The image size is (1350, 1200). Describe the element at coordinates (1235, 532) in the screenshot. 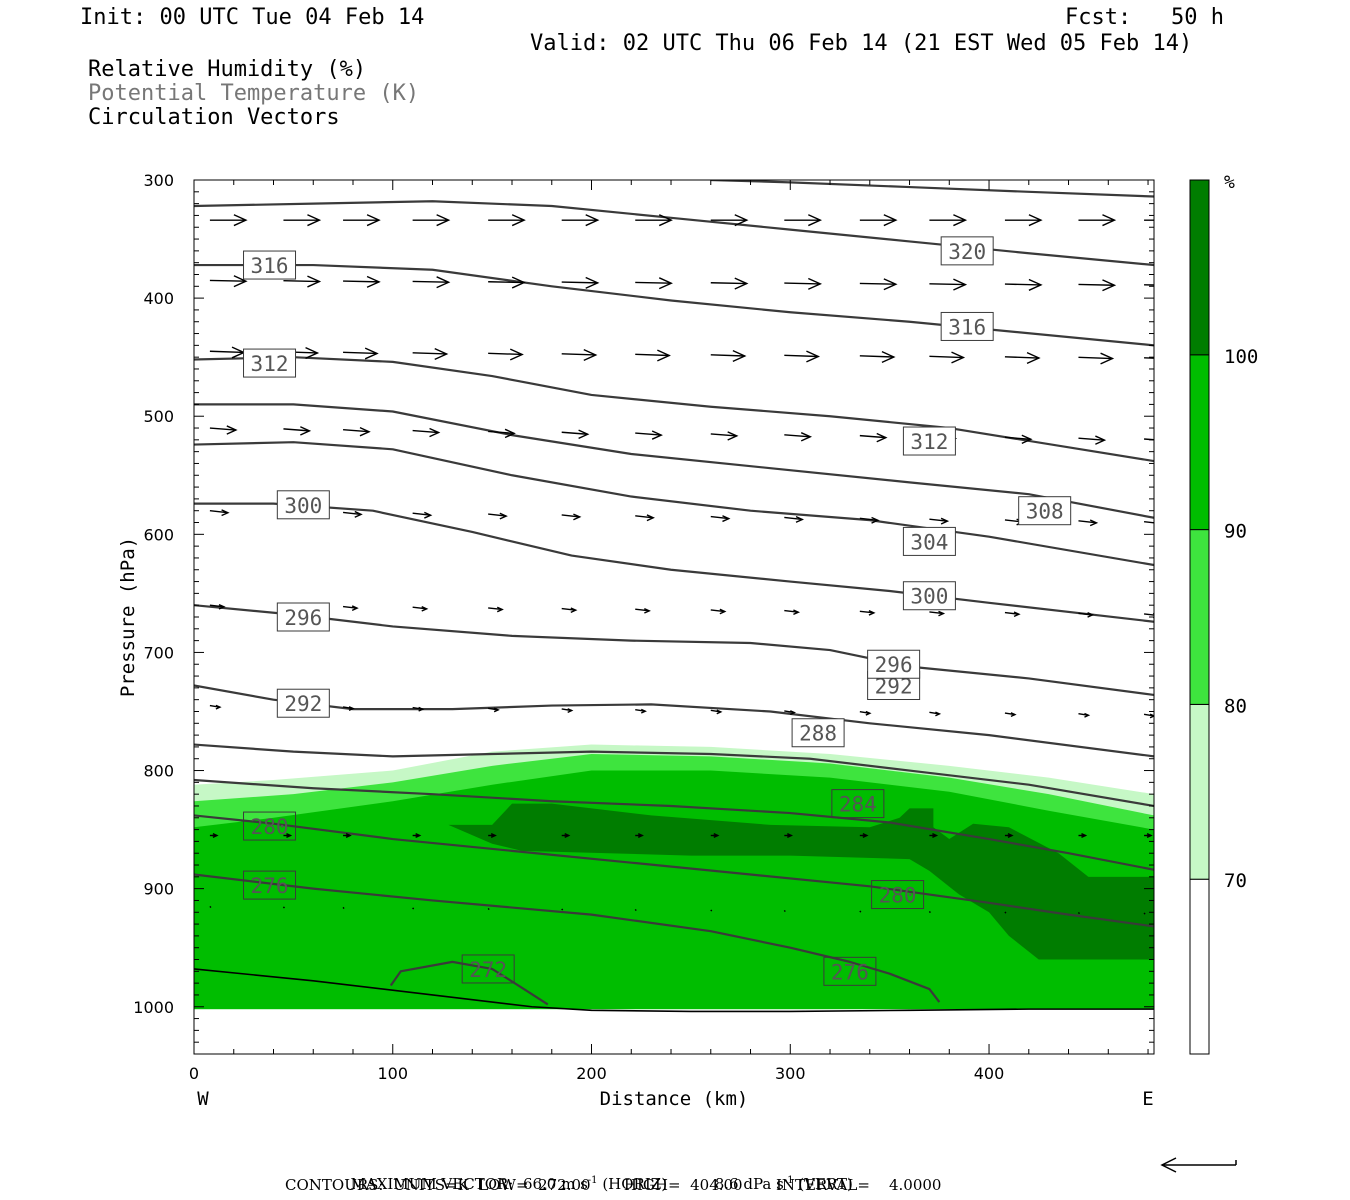

I see `colorbar-label-90: 90` at that location.